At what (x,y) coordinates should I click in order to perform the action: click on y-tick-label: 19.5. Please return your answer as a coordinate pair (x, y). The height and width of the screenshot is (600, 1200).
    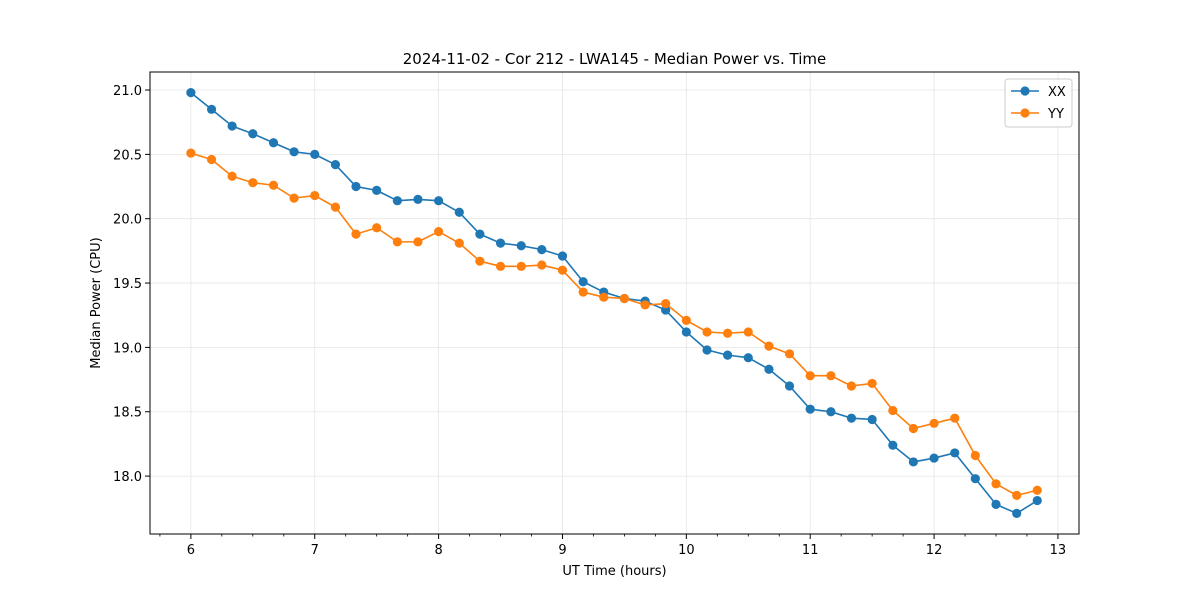
    Looking at the image, I should click on (127, 284).